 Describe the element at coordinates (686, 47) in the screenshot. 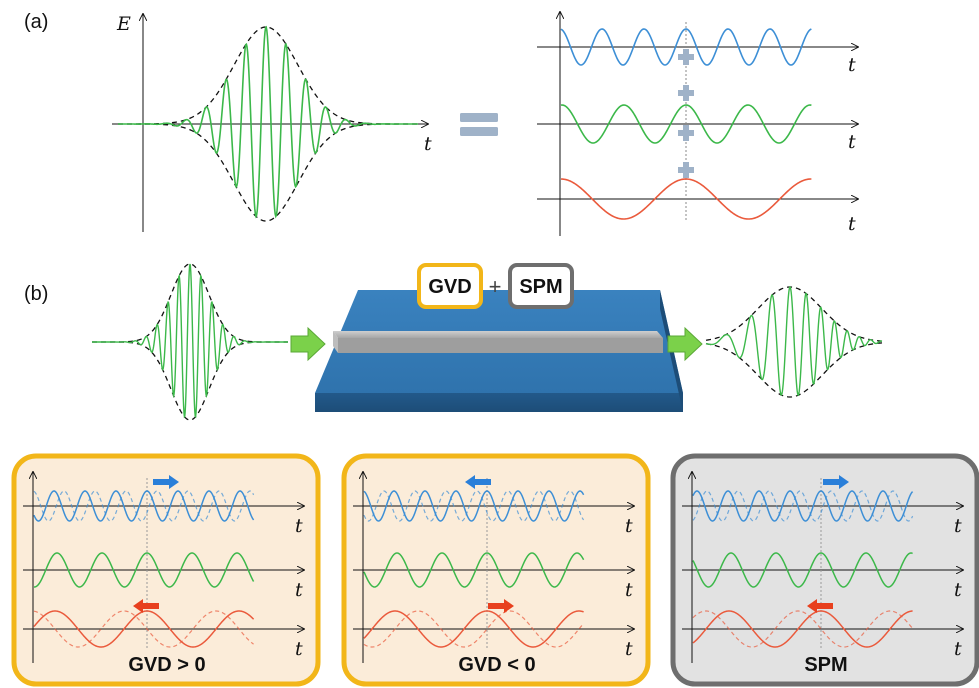

I see `component-blue-wave` at that location.